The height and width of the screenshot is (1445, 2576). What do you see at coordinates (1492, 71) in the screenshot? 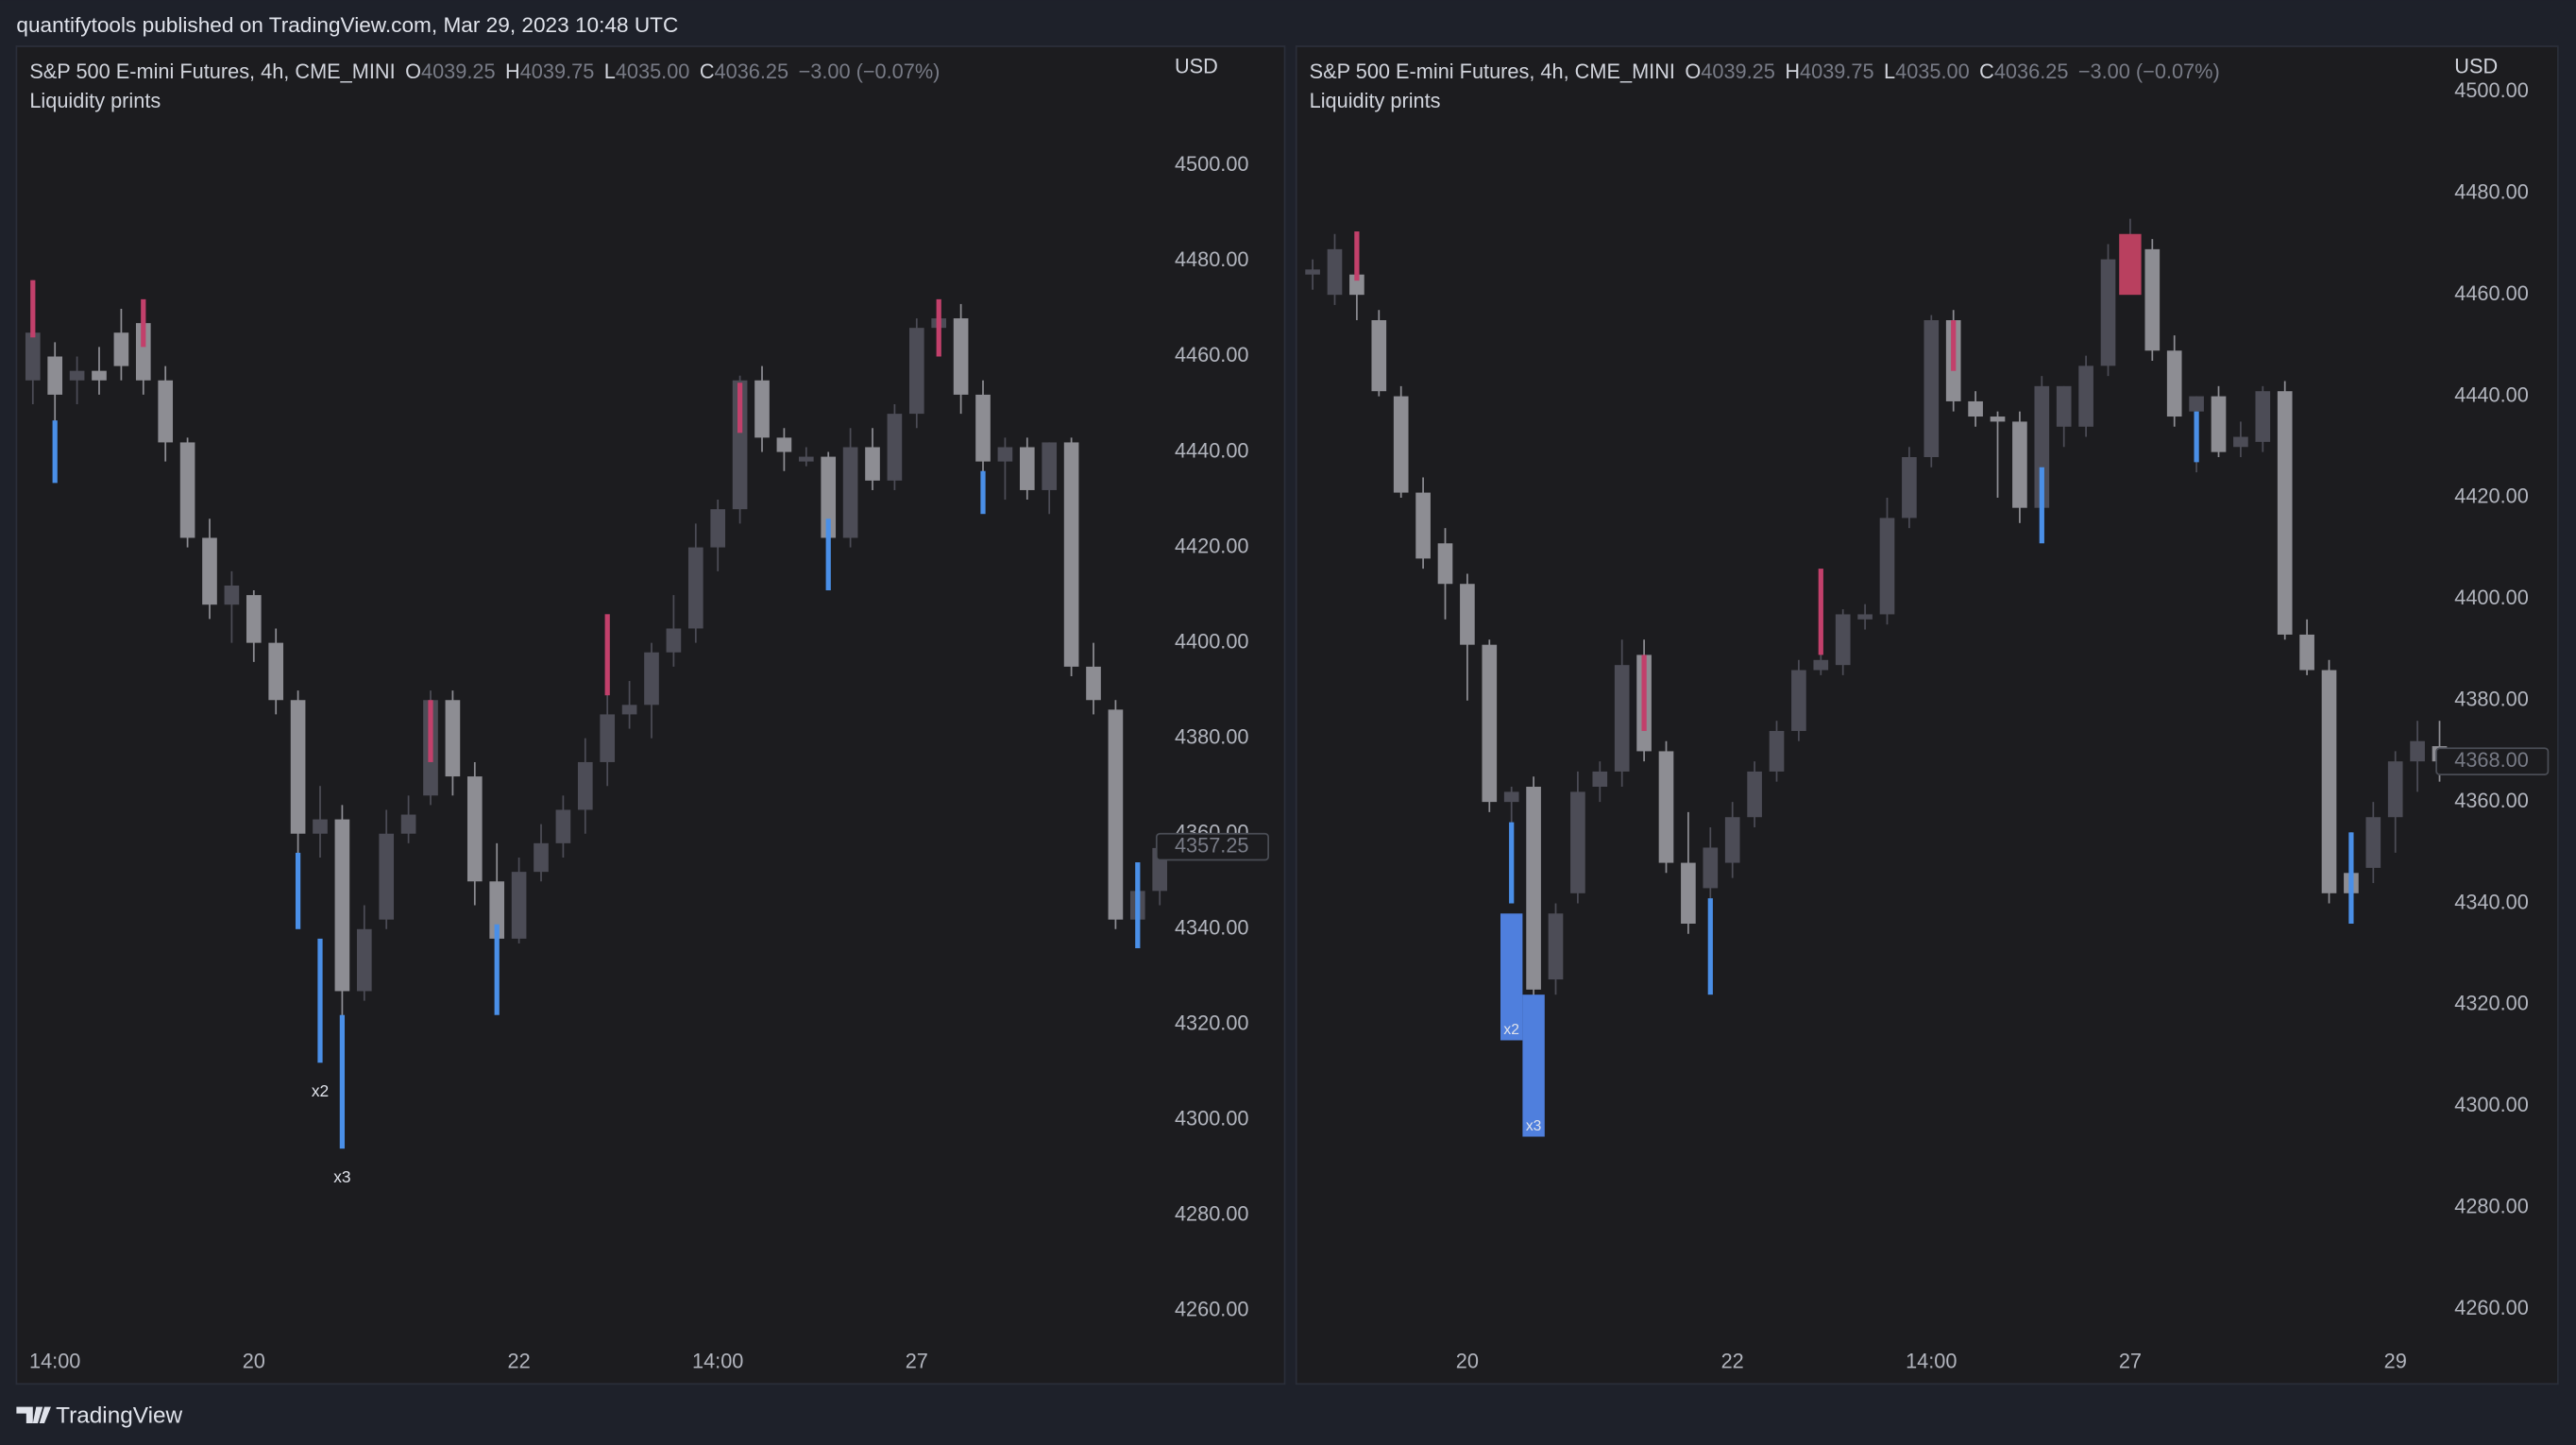
I see `chart-title: S&P 500 E-mini Futures, 4h, CME_MINI` at bounding box center [1492, 71].